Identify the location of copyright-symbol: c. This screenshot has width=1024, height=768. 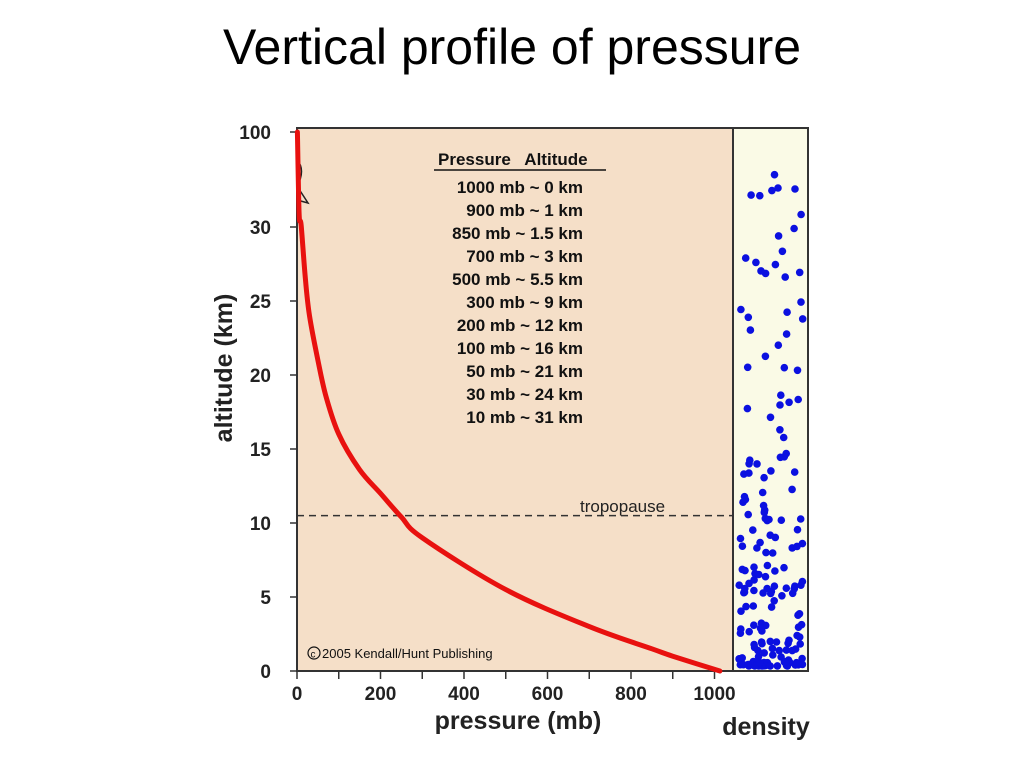
(313, 655).